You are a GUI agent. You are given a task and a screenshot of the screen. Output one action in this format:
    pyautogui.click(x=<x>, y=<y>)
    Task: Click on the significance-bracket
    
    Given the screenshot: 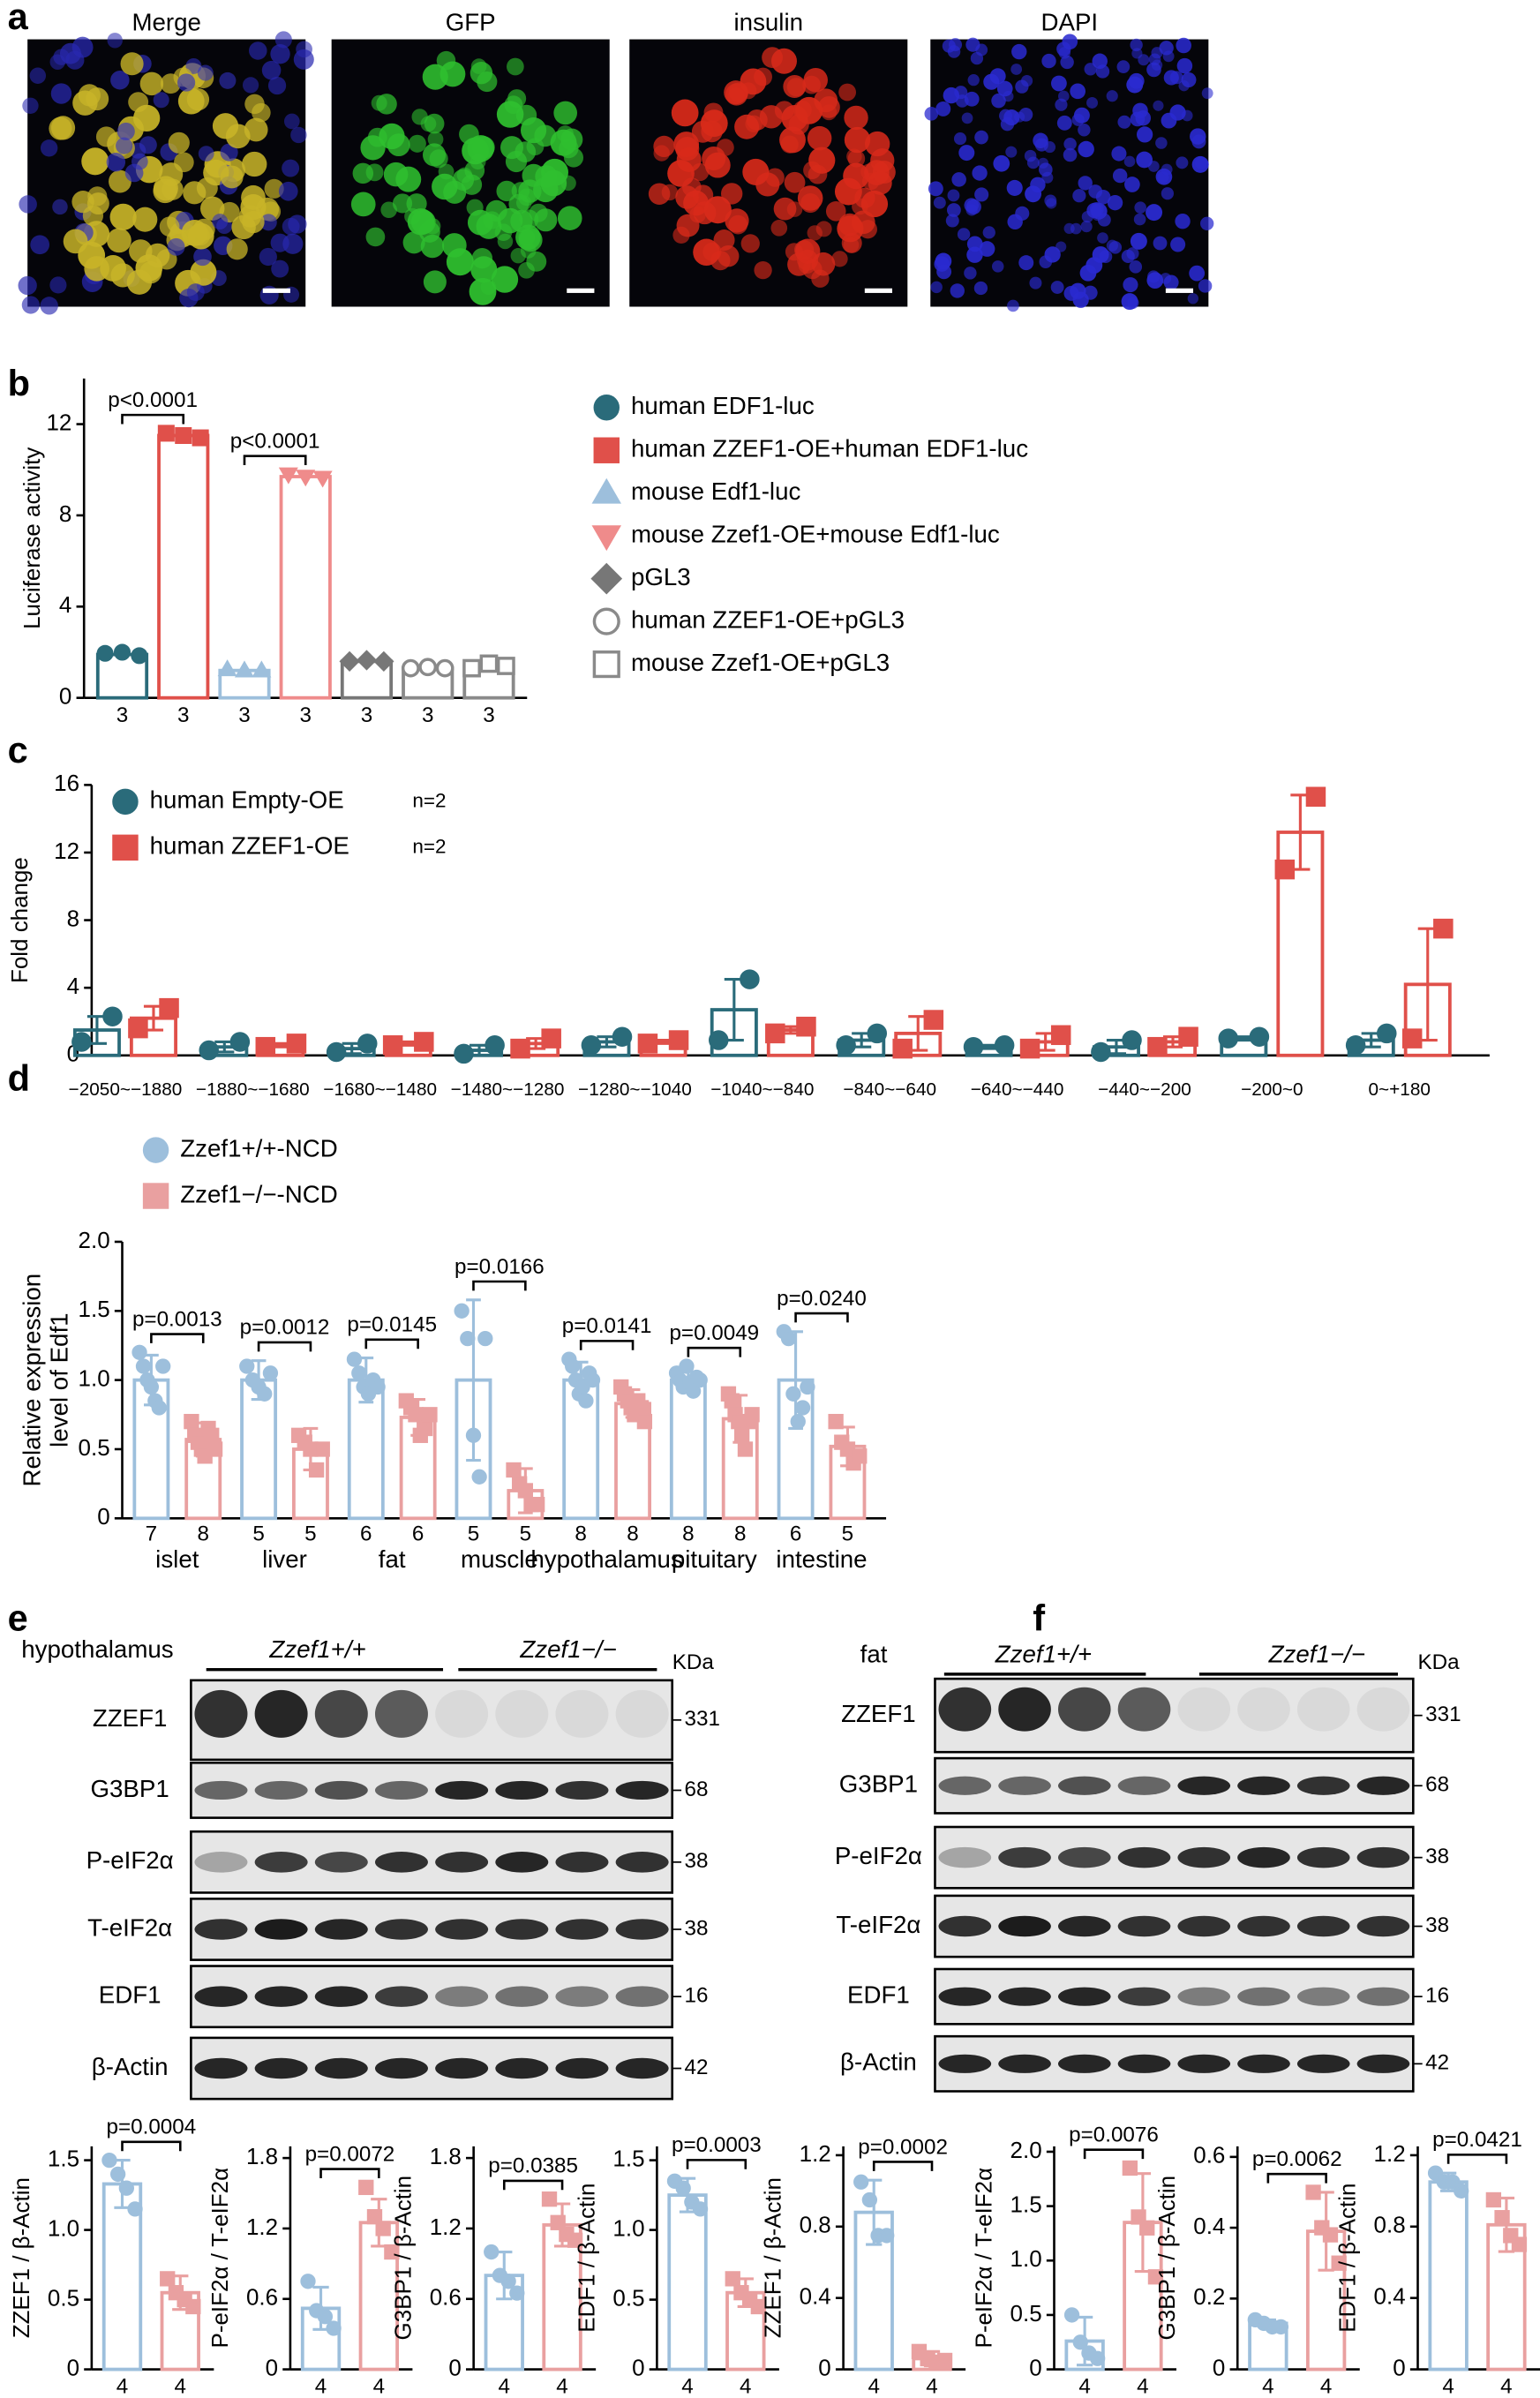 What is the action you would take?
    pyautogui.click(x=284, y=1346)
    